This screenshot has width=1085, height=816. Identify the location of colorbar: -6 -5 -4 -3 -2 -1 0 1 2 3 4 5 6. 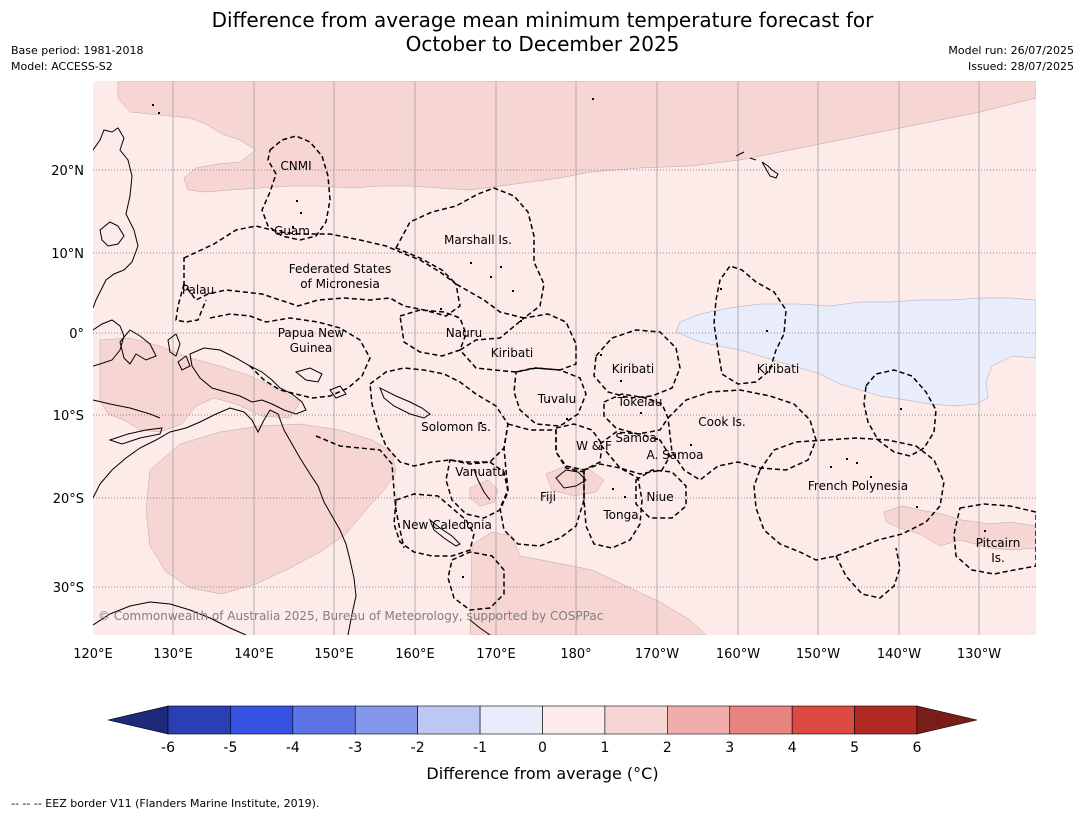
(542, 730).